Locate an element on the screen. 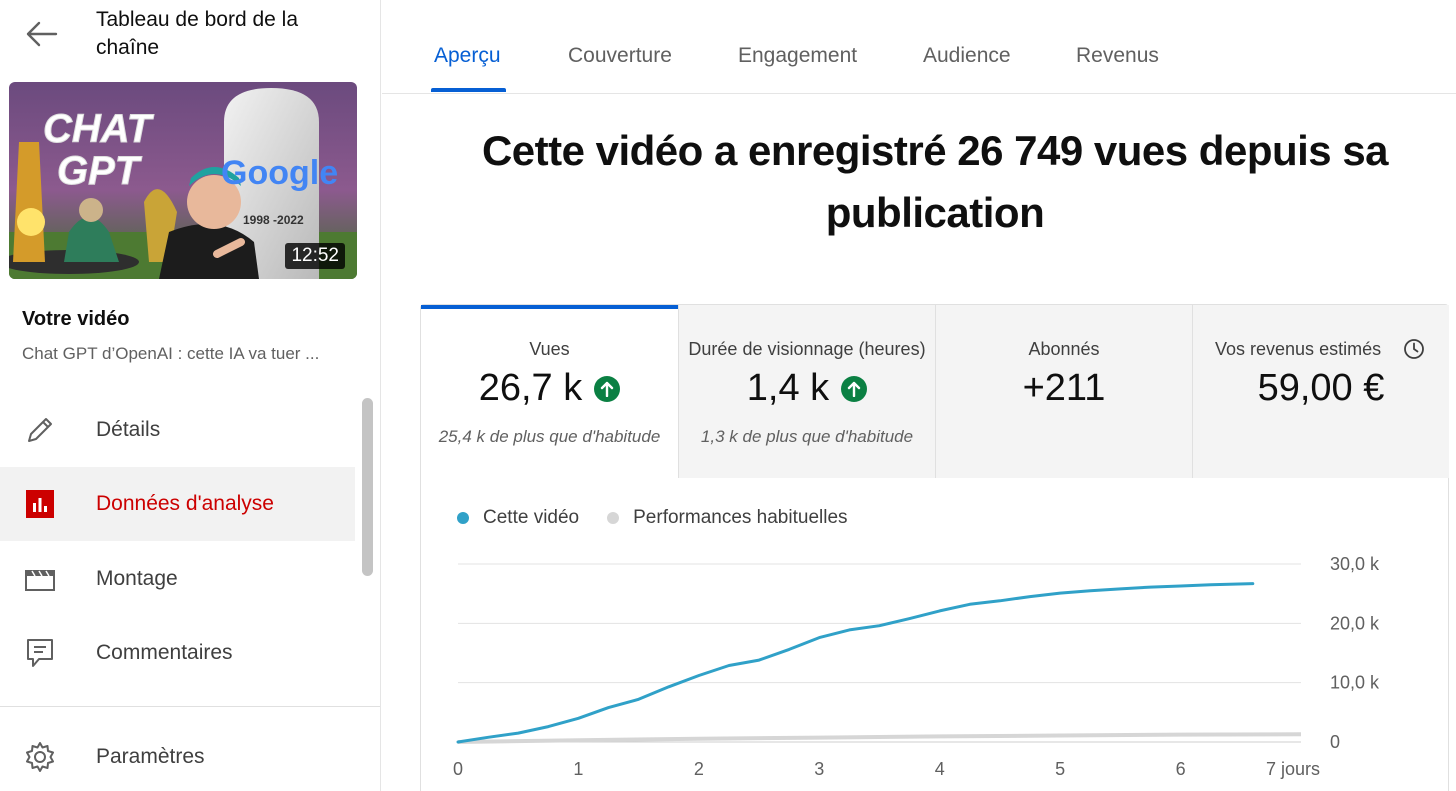 Image resolution: width=1456 pixels, height=791 pixels. tab-overview: Aperçu is located at coordinates (467, 55).